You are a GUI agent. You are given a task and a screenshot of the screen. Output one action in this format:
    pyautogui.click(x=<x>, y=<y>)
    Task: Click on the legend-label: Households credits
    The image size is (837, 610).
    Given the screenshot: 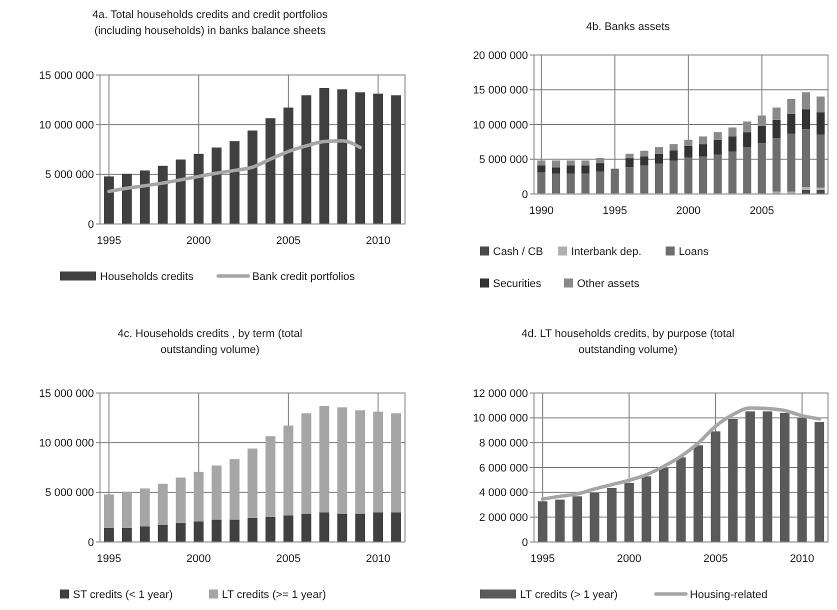 What is the action you would take?
    pyautogui.click(x=147, y=277)
    